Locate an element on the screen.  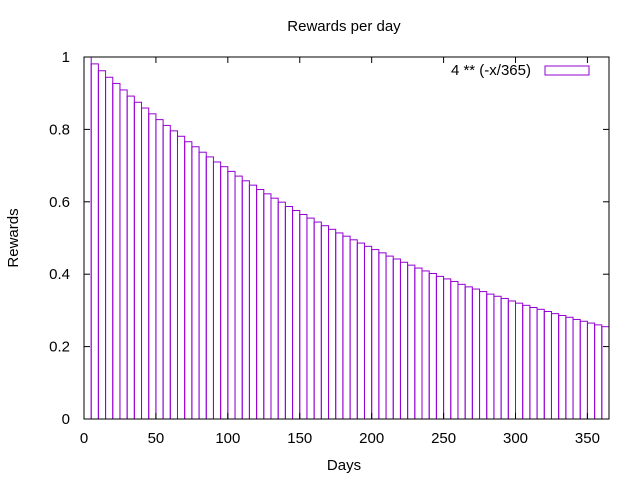
x-tick-label: 250 is located at coordinates (443, 438).